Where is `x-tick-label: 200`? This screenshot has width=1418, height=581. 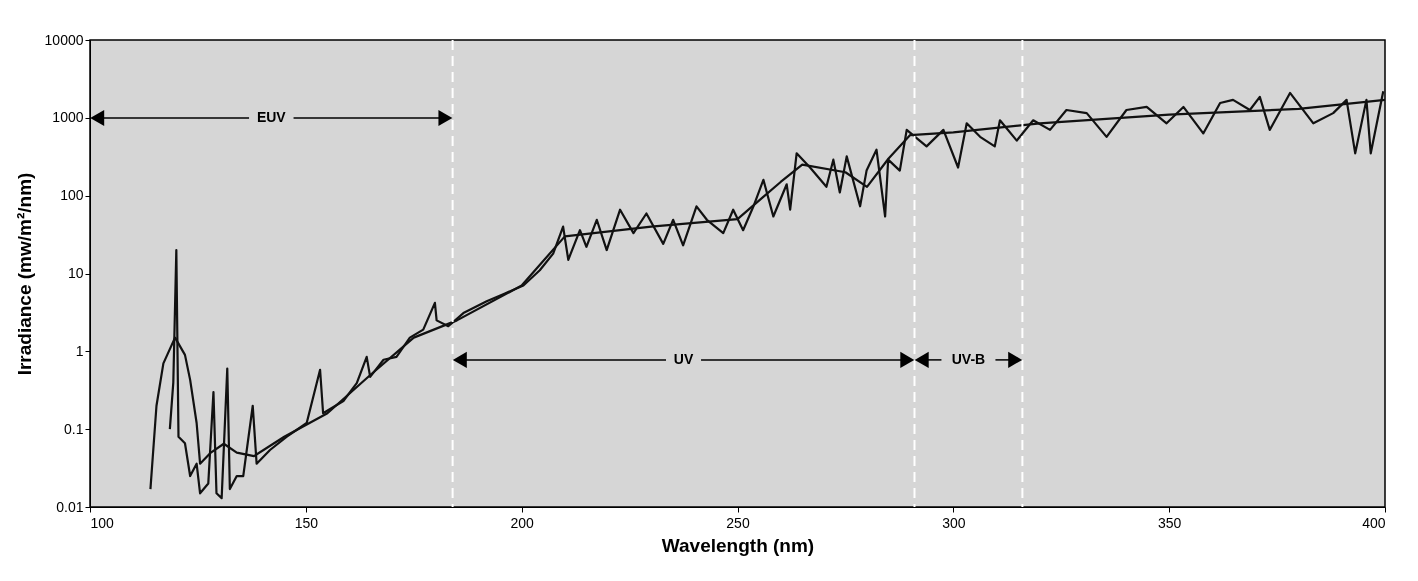 x-tick-label: 200 is located at coordinates (522, 522).